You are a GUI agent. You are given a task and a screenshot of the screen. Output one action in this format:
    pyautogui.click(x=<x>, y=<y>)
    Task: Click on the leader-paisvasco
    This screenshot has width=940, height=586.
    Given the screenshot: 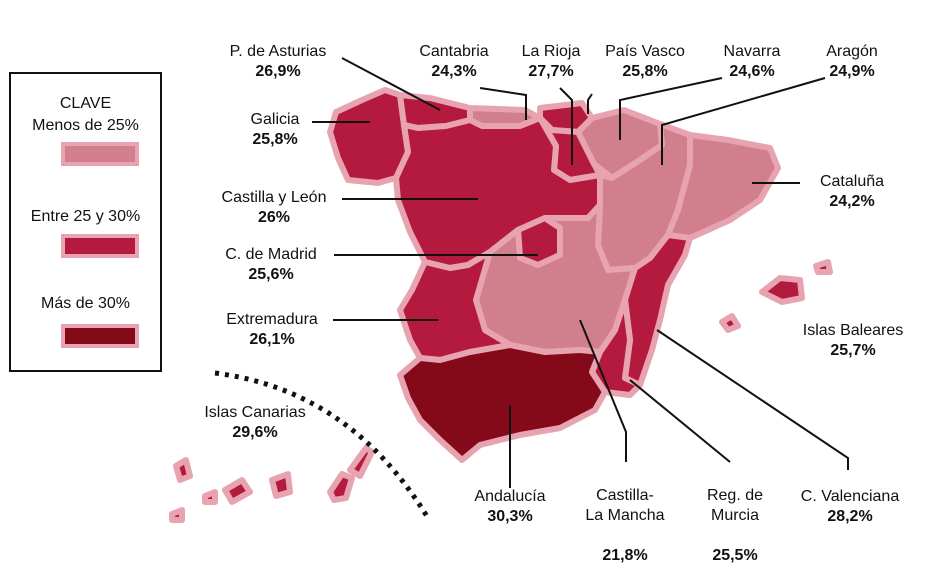 What is the action you would take?
    pyautogui.click(x=590, y=103)
    